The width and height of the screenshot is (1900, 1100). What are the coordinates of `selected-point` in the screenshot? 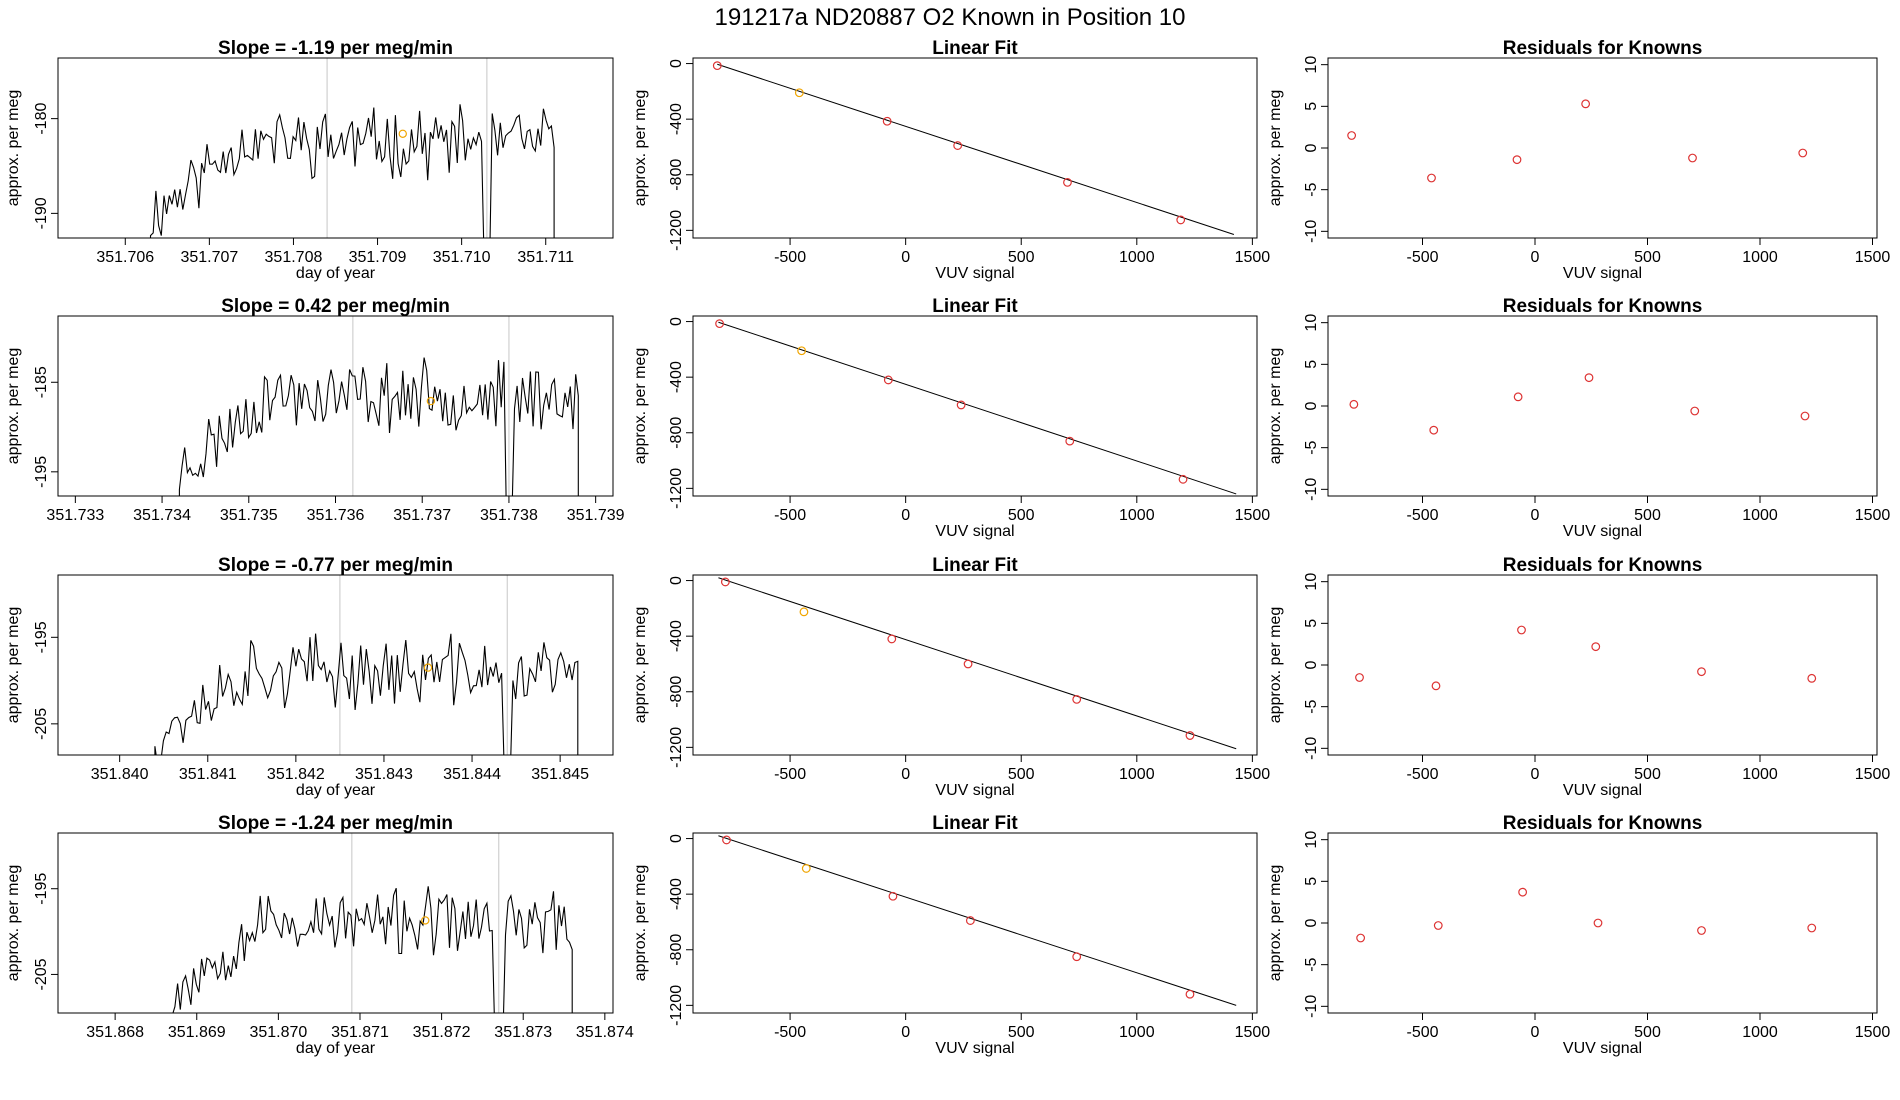 It's located at (428, 667).